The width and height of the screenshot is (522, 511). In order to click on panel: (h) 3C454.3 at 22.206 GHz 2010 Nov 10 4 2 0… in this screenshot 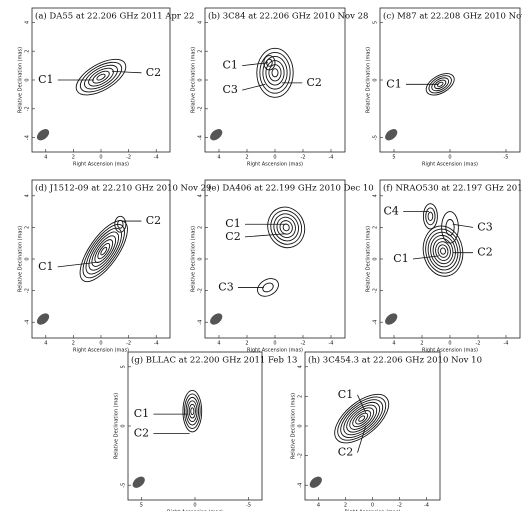, I will do `click(386, 431)`.